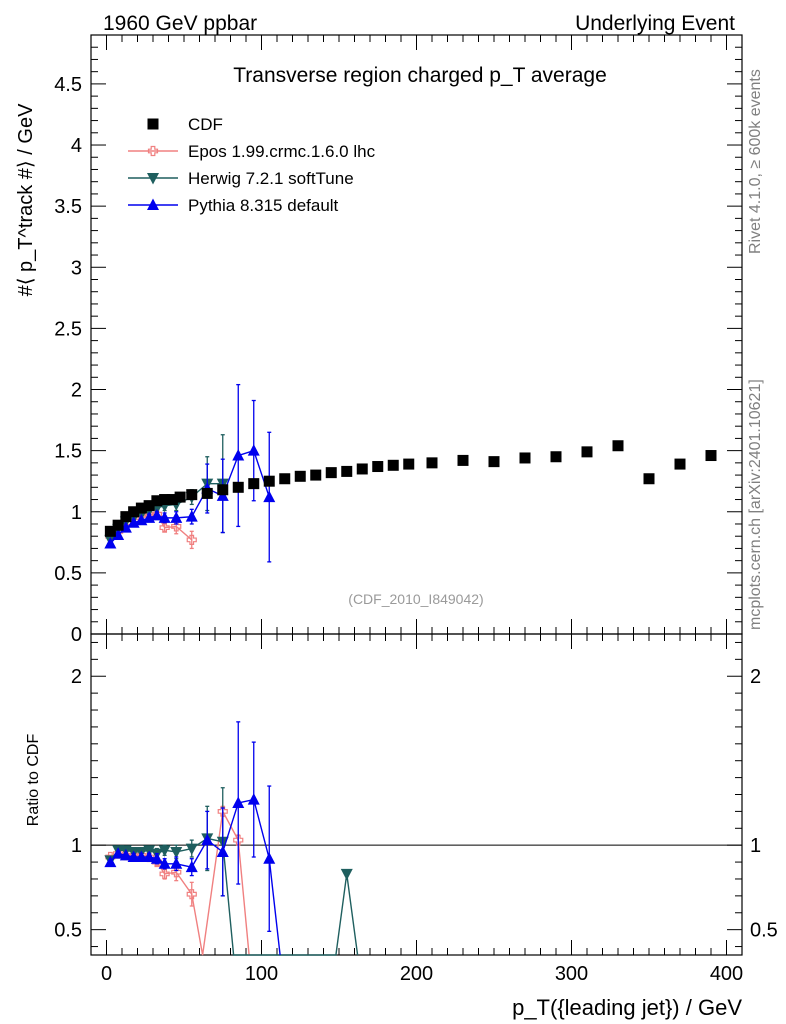 The width and height of the screenshot is (786, 1024). Describe the element at coordinates (76, 635) in the screenshot. I see `y-tick-label: 0` at that location.